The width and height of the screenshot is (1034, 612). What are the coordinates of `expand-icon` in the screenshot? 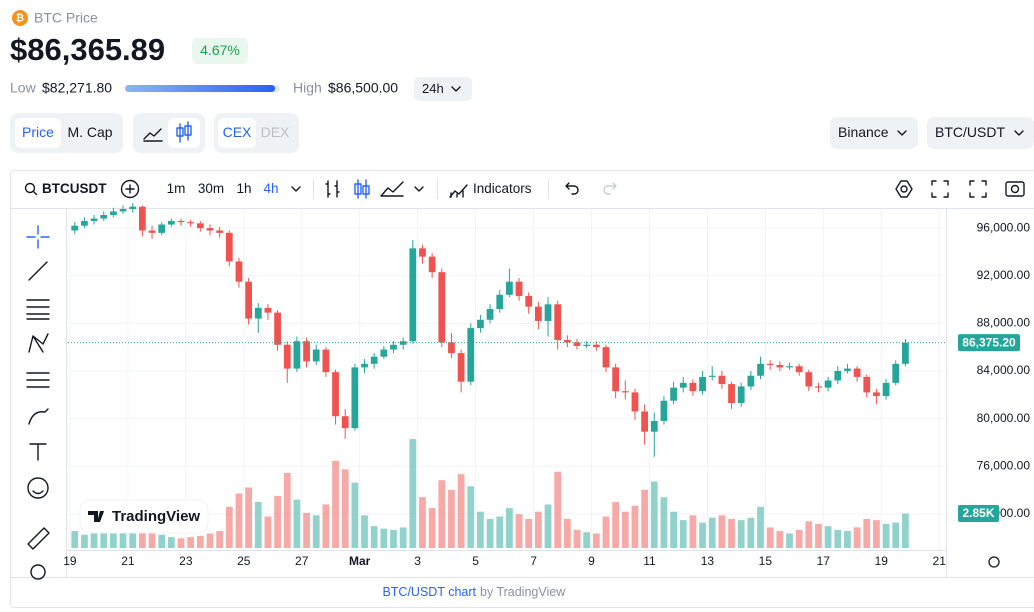 It's located at (978, 189).